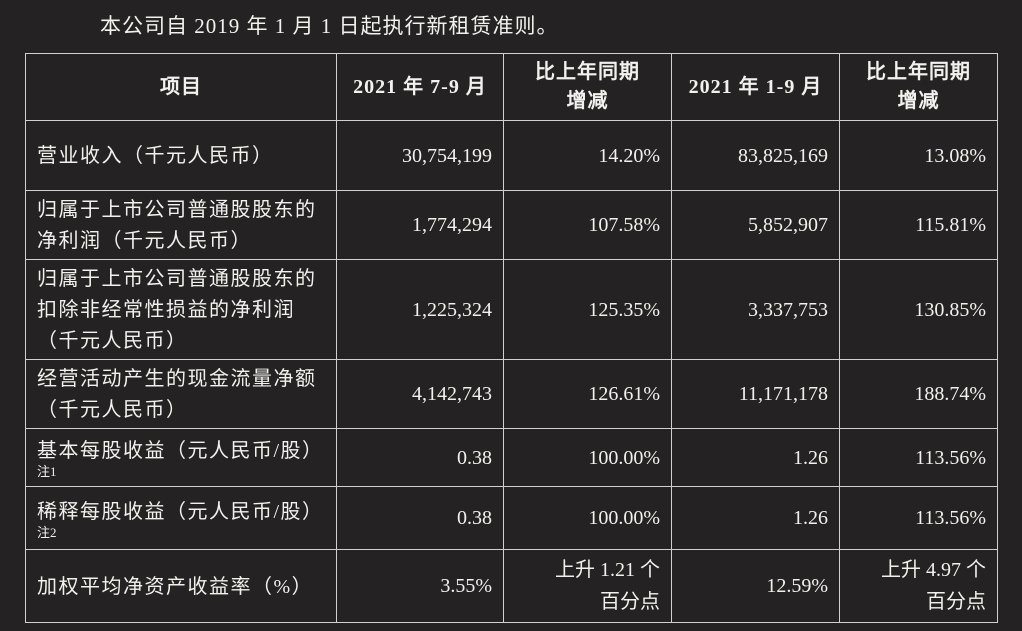  I want to click on quarter-yoy-change-value: 107.58%, so click(587, 225).